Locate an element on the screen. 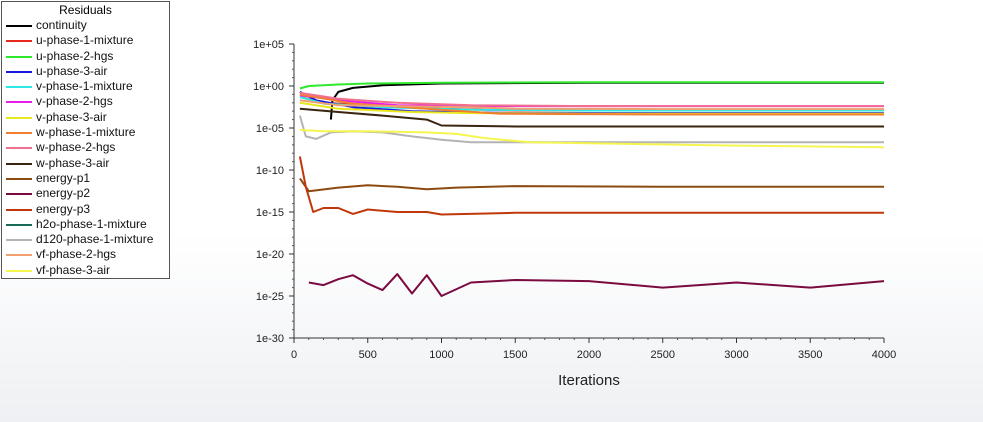  x-axis-title: Iterations is located at coordinates (589, 380).